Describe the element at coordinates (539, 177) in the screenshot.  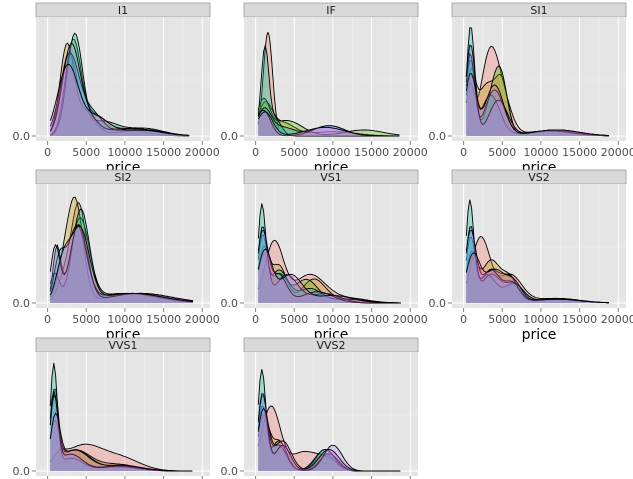
I see `facet-strip-label: VS2` at that location.